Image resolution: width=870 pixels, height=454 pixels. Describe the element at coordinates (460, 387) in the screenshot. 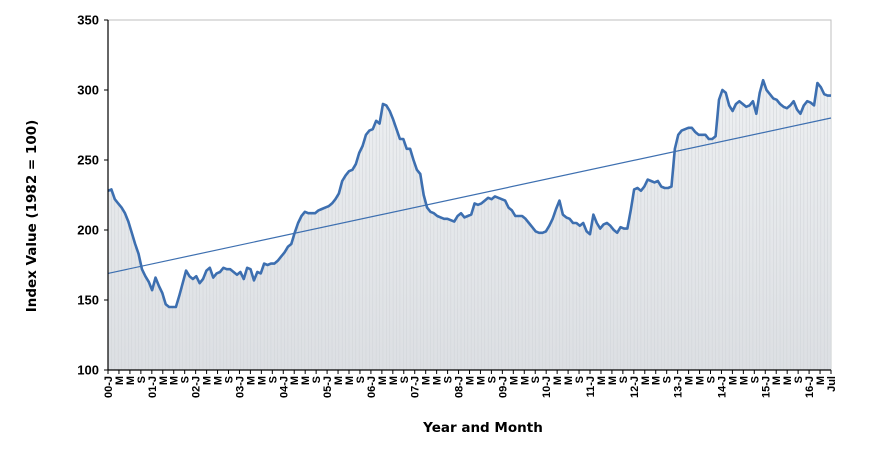

I see `x-tick-label: 08-J` at that location.